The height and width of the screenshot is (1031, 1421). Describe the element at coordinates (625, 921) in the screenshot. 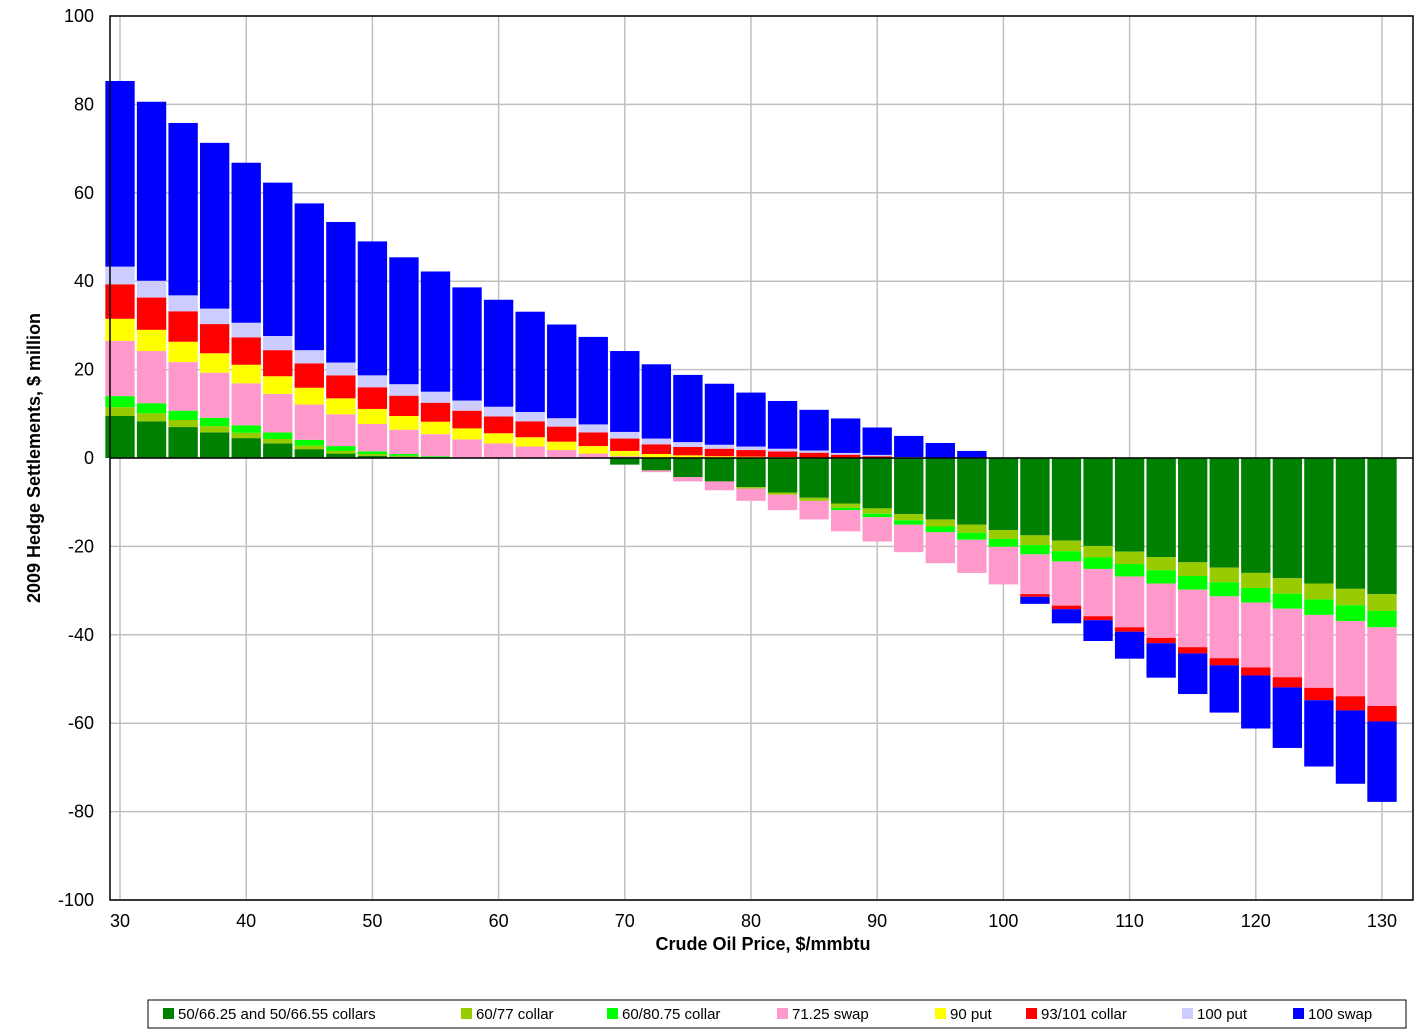

I see `x-tick-label: 70` at that location.